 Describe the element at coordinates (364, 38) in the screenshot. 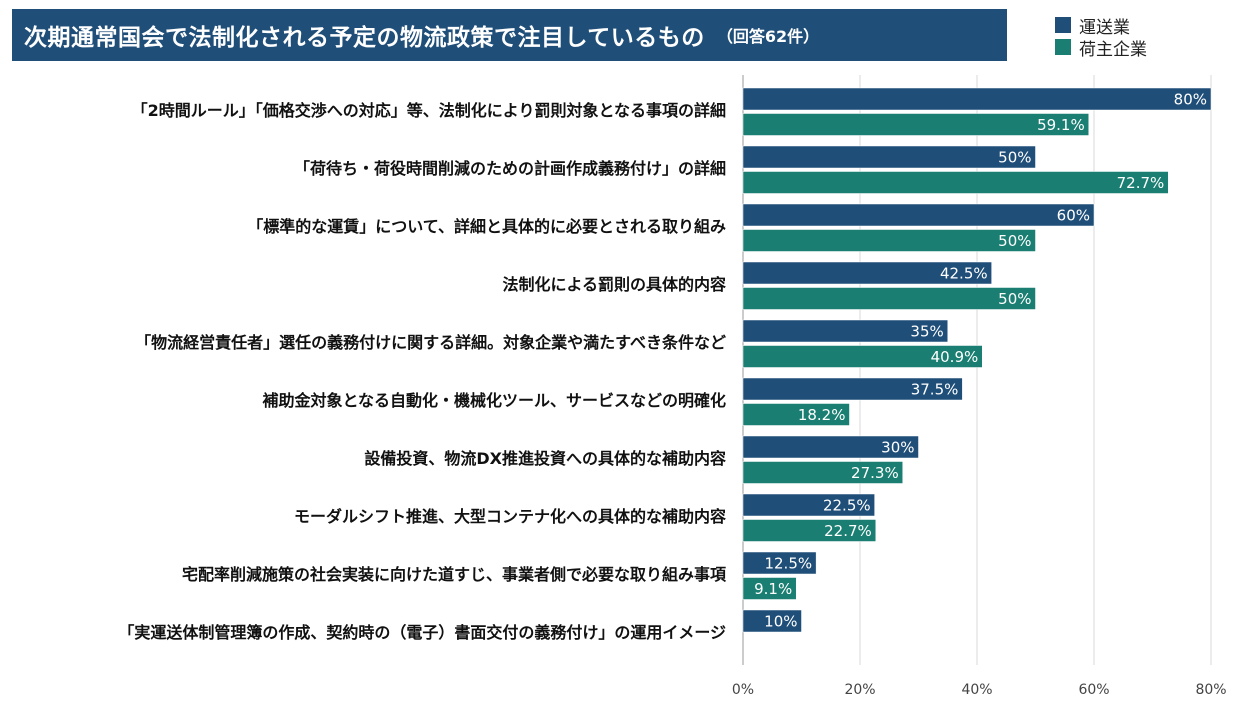

I see `chart-title: 次期通常国会で法制化される予定の物流政策で注目しているもの` at that location.